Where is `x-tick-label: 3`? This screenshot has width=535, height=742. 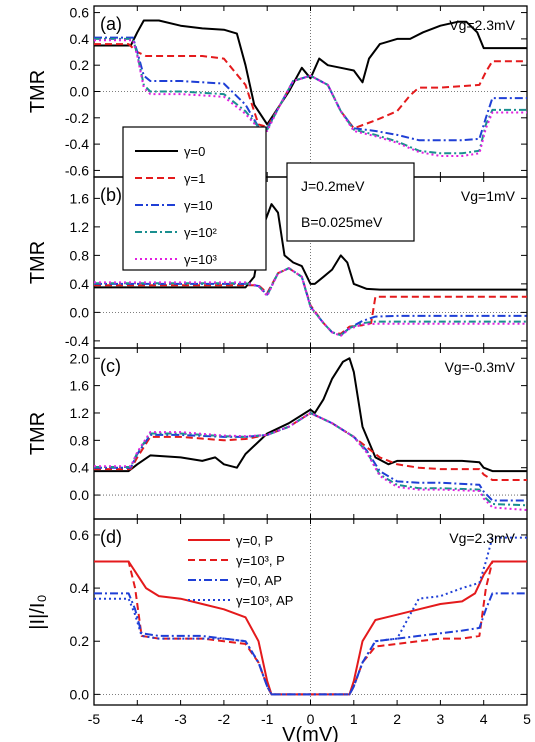 x-tick-label: 3 is located at coordinates (441, 719).